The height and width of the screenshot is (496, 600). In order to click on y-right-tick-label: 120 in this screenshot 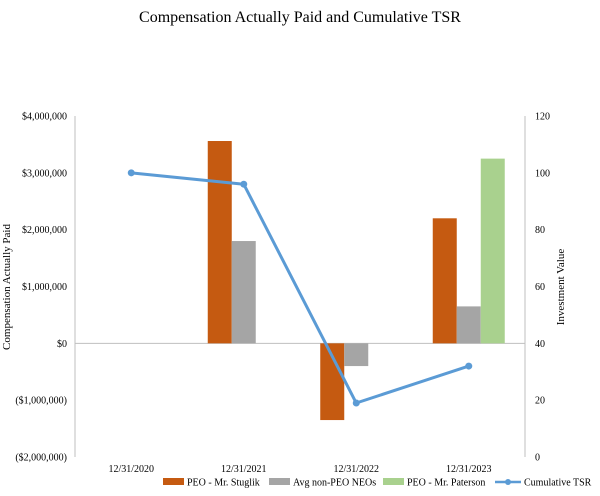, I will do `click(542, 117)`.